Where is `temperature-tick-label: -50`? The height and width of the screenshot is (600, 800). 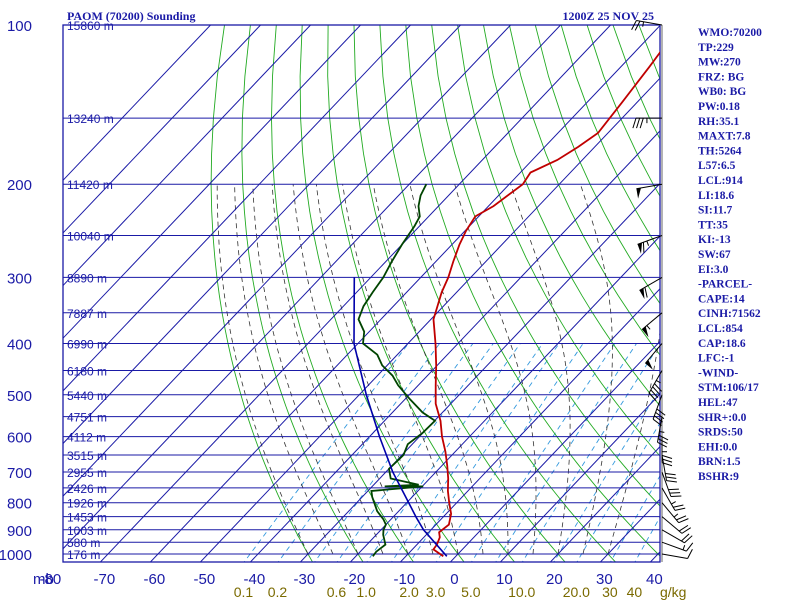
temperature-tick-label: -50 is located at coordinates (205, 579).